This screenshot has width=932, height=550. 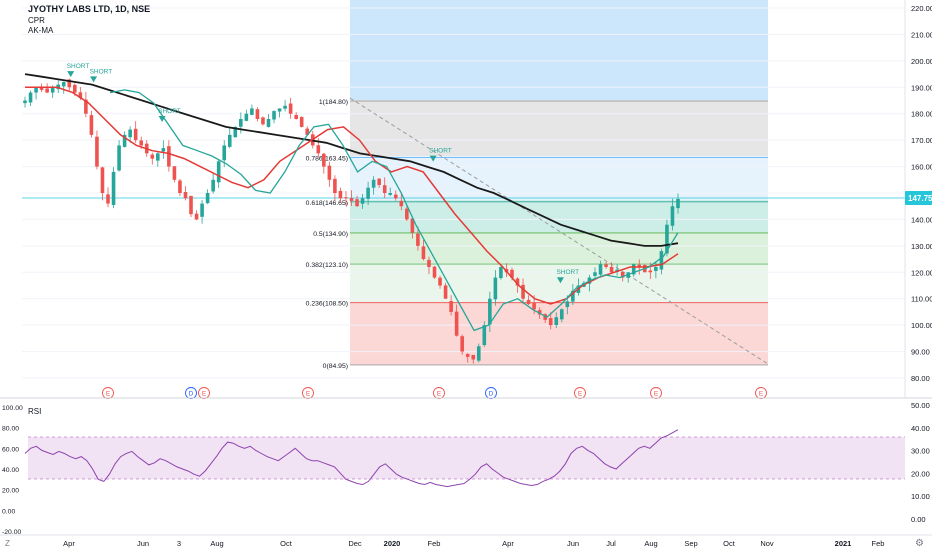 I want to click on time-tick-label: Dec, so click(x=355, y=543).